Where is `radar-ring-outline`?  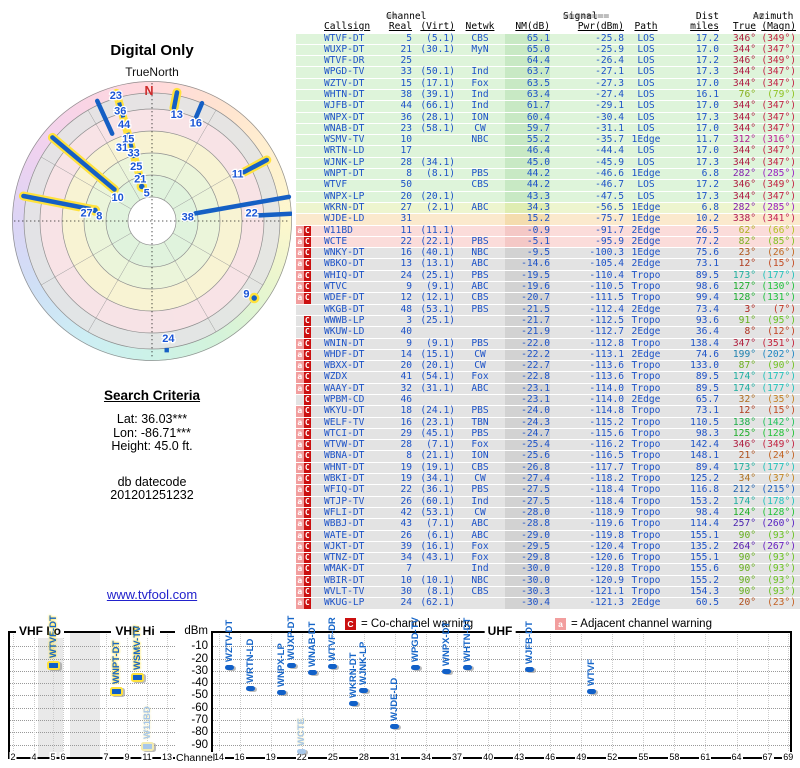
radar-ring-outline is located at coordinates (152, 221).